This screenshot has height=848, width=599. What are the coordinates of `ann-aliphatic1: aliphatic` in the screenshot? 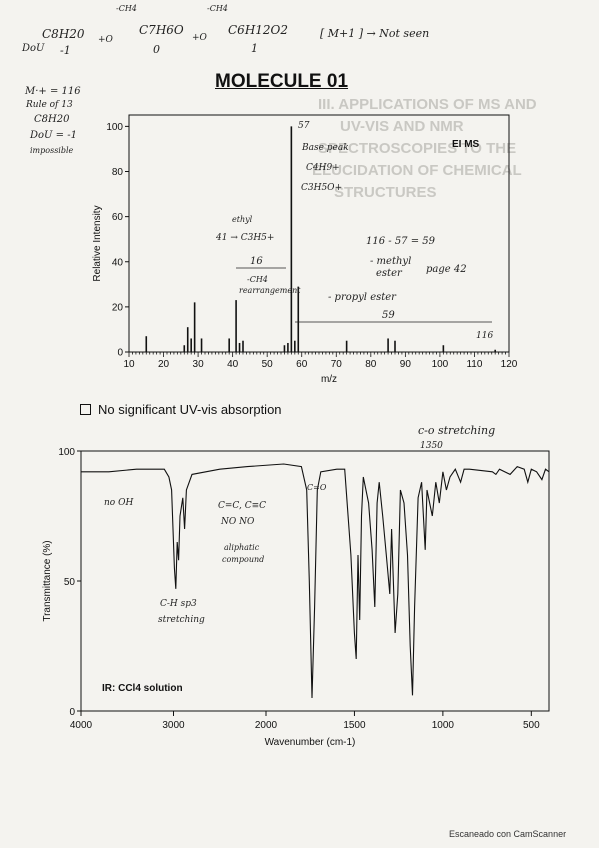 It's located at (242, 547).